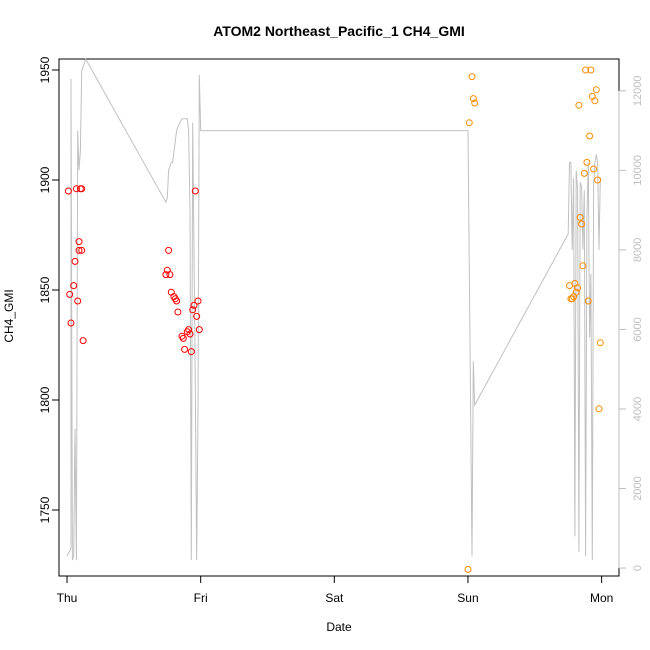 The width and height of the screenshot is (650, 650). Describe the element at coordinates (638, 250) in the screenshot. I see `y2-tick-label: 8000` at that location.